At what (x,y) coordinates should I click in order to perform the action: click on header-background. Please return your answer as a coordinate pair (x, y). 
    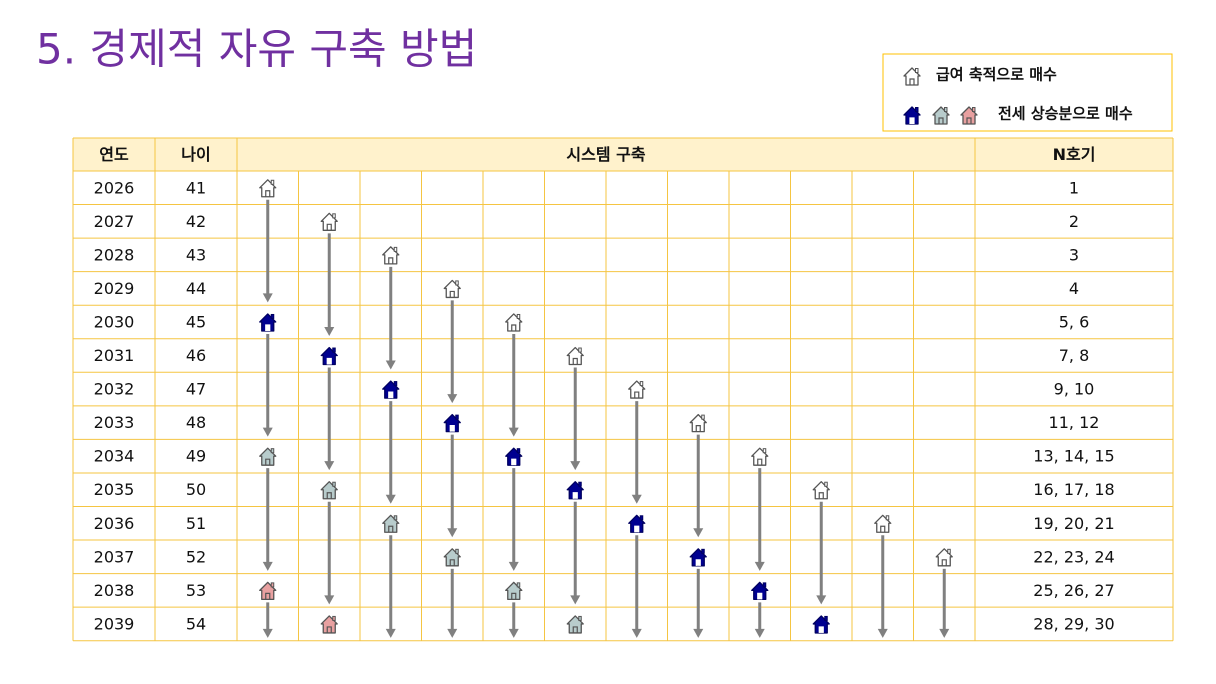
    Looking at the image, I should click on (623, 154).